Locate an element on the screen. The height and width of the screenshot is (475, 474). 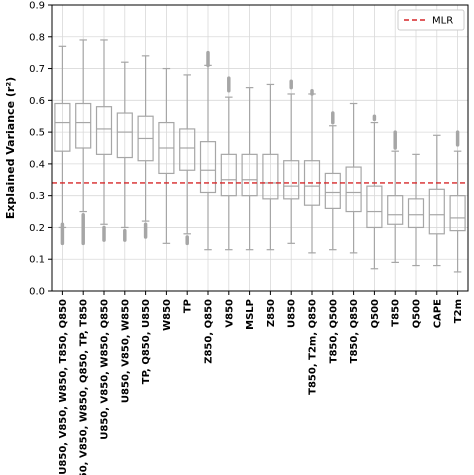
x-tick-label: U850, V850, W850, Q850 is located at coordinates (105, 369).